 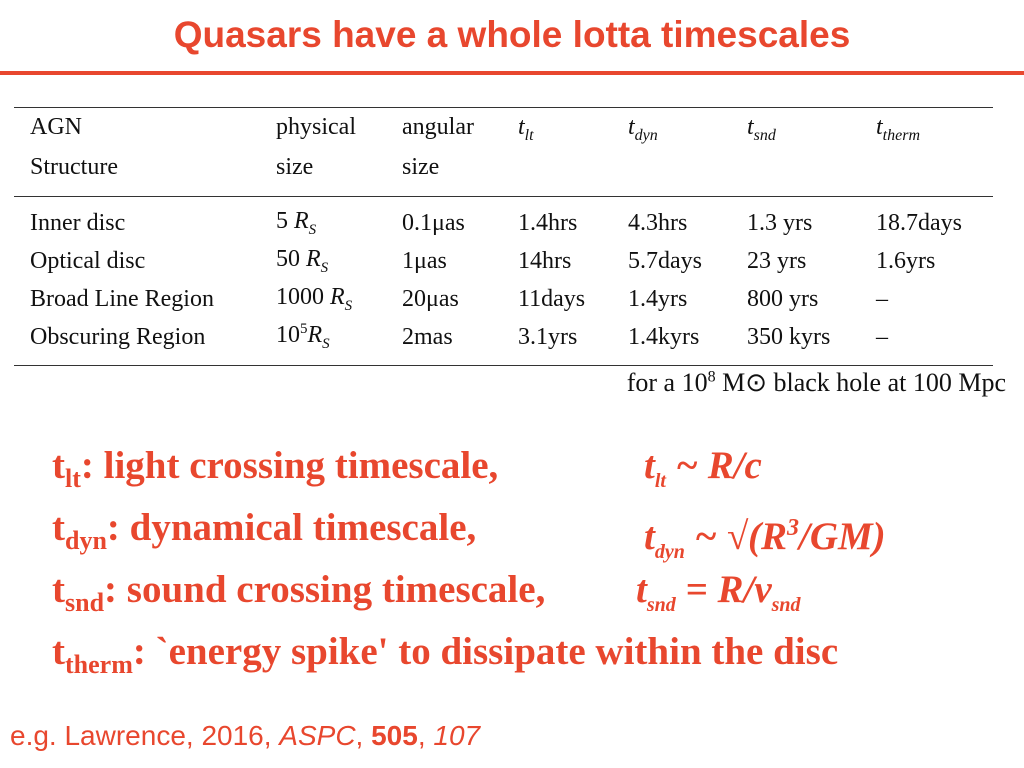 I want to click on angular-size: 0.1μas, so click(x=433, y=222).